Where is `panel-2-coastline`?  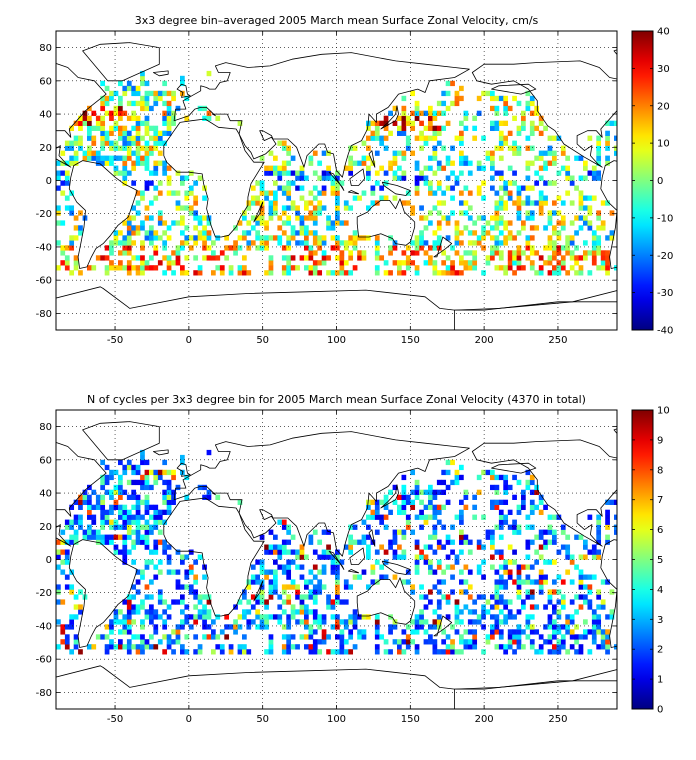 panel-2-coastline is located at coordinates (214, 557).